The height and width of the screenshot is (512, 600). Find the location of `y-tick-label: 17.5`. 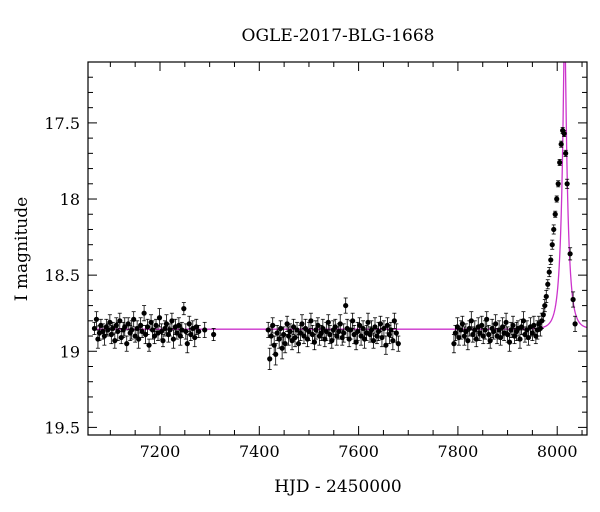

y-tick-label: 17.5 is located at coordinates (62, 123).